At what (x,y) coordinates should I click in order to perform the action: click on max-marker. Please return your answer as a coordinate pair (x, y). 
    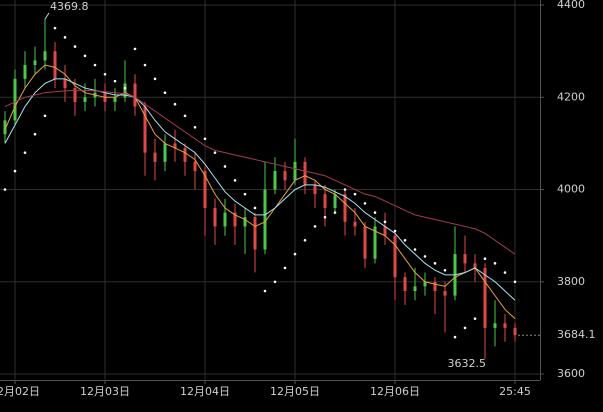
    Looking at the image, I should click on (47, 16).